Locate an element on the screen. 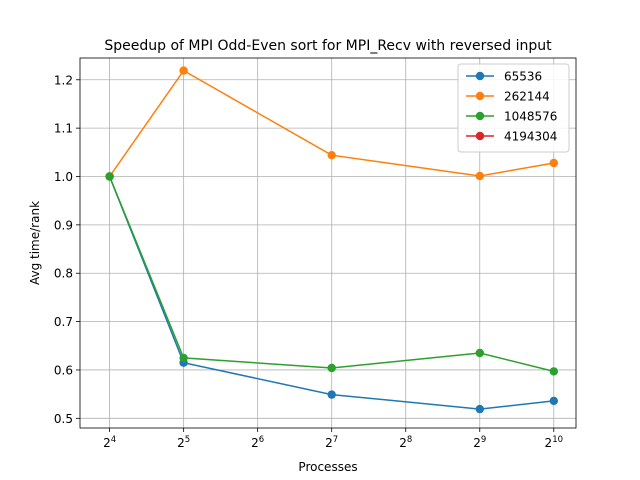 The image size is (640, 480). y-tick-label: 1.1 is located at coordinates (63, 129).